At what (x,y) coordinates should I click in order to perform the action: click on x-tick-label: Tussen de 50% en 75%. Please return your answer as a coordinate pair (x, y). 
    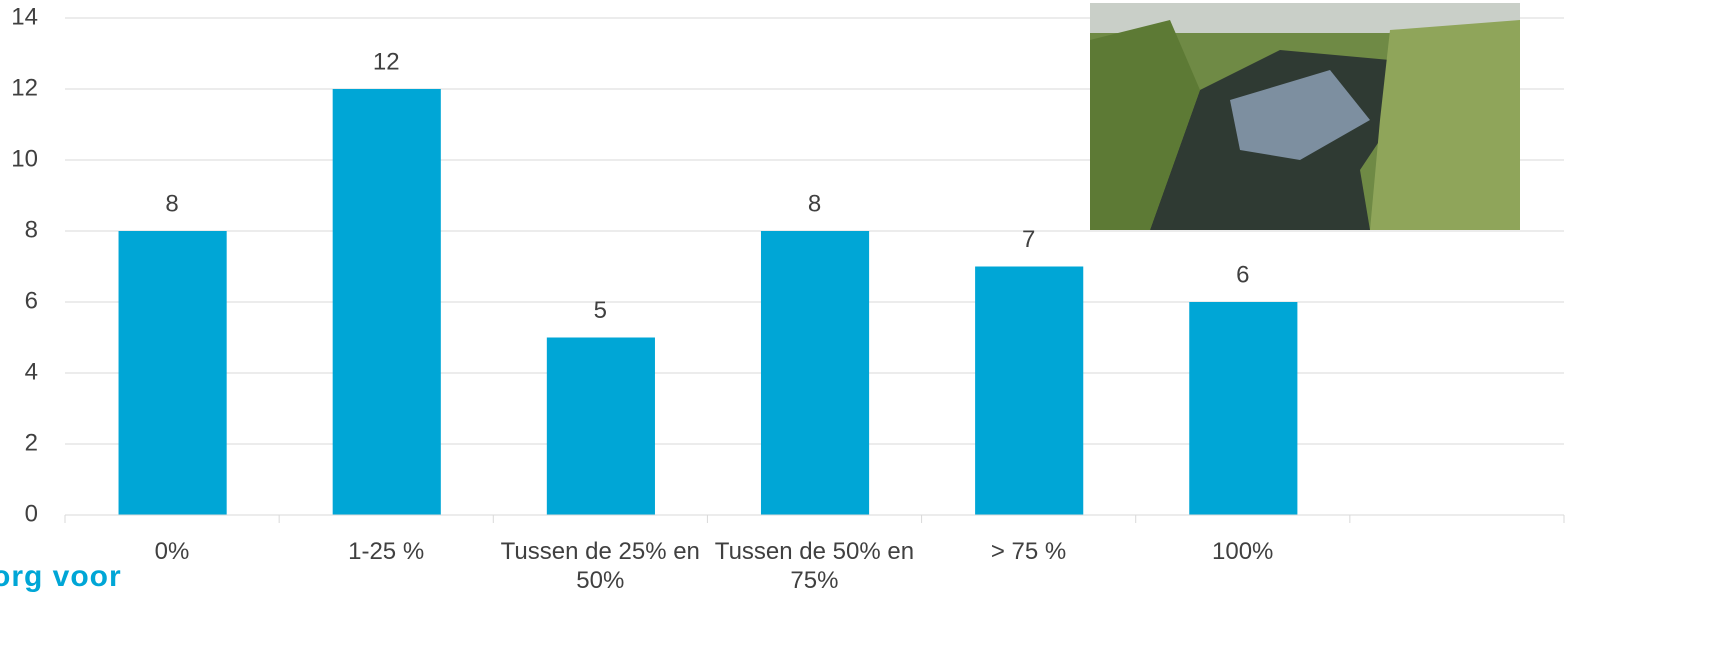
    Looking at the image, I should click on (814, 566).